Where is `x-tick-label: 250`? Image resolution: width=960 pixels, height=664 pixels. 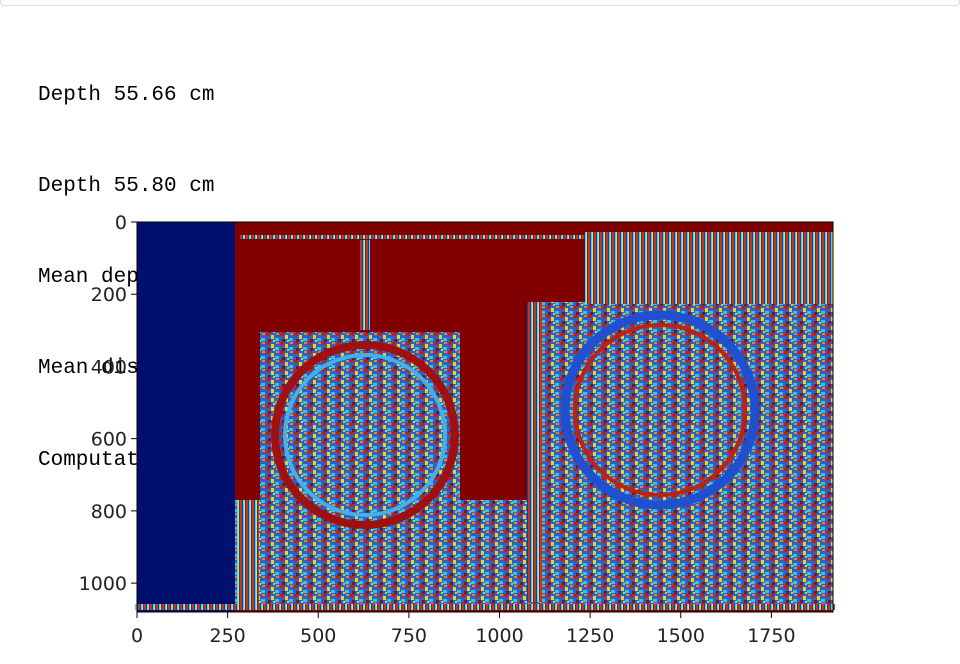 x-tick-label: 250 is located at coordinates (227, 636).